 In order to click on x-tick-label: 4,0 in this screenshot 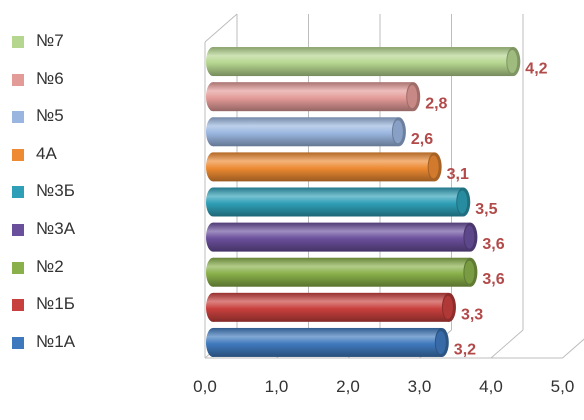, I will do `click(491, 386)`.